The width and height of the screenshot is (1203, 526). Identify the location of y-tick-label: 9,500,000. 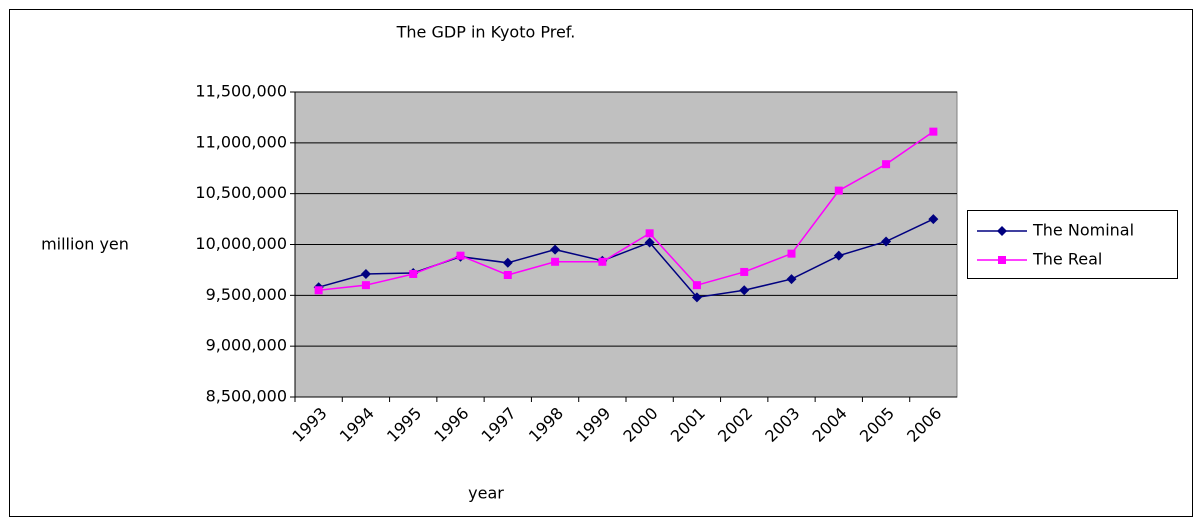
(246, 294).